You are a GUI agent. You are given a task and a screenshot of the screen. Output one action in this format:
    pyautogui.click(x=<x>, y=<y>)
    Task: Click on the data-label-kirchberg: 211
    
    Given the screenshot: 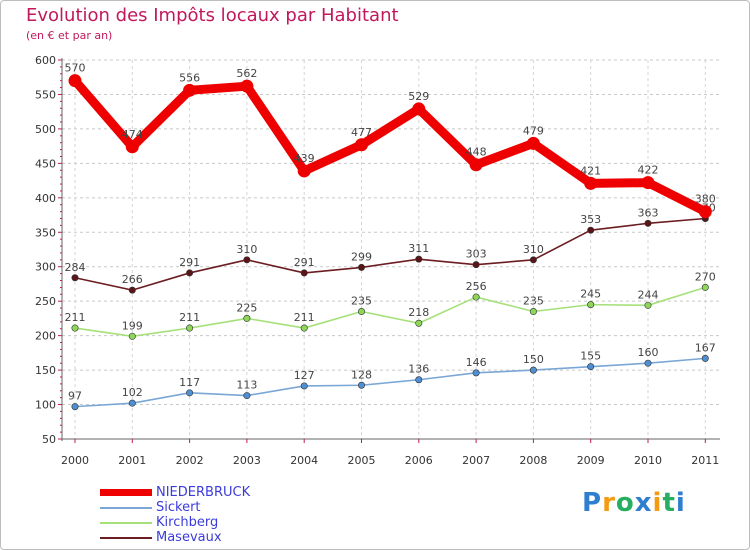 What is the action you would take?
    pyautogui.click(x=189, y=317)
    